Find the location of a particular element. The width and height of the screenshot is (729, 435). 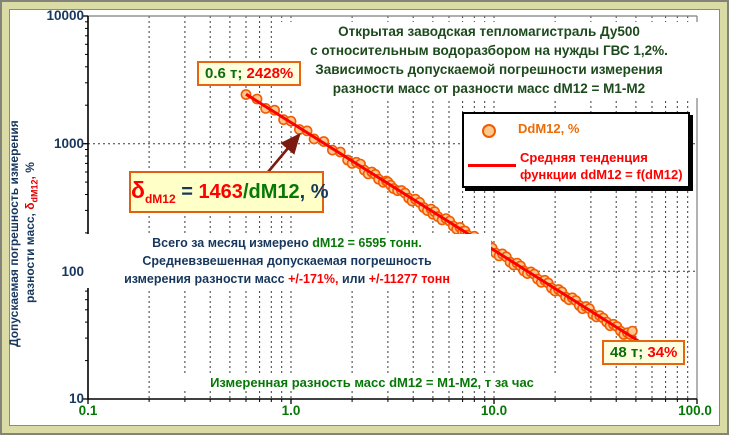

summary-line-2: Средневзвешенная допускаемая погрешность is located at coordinates (287, 261).